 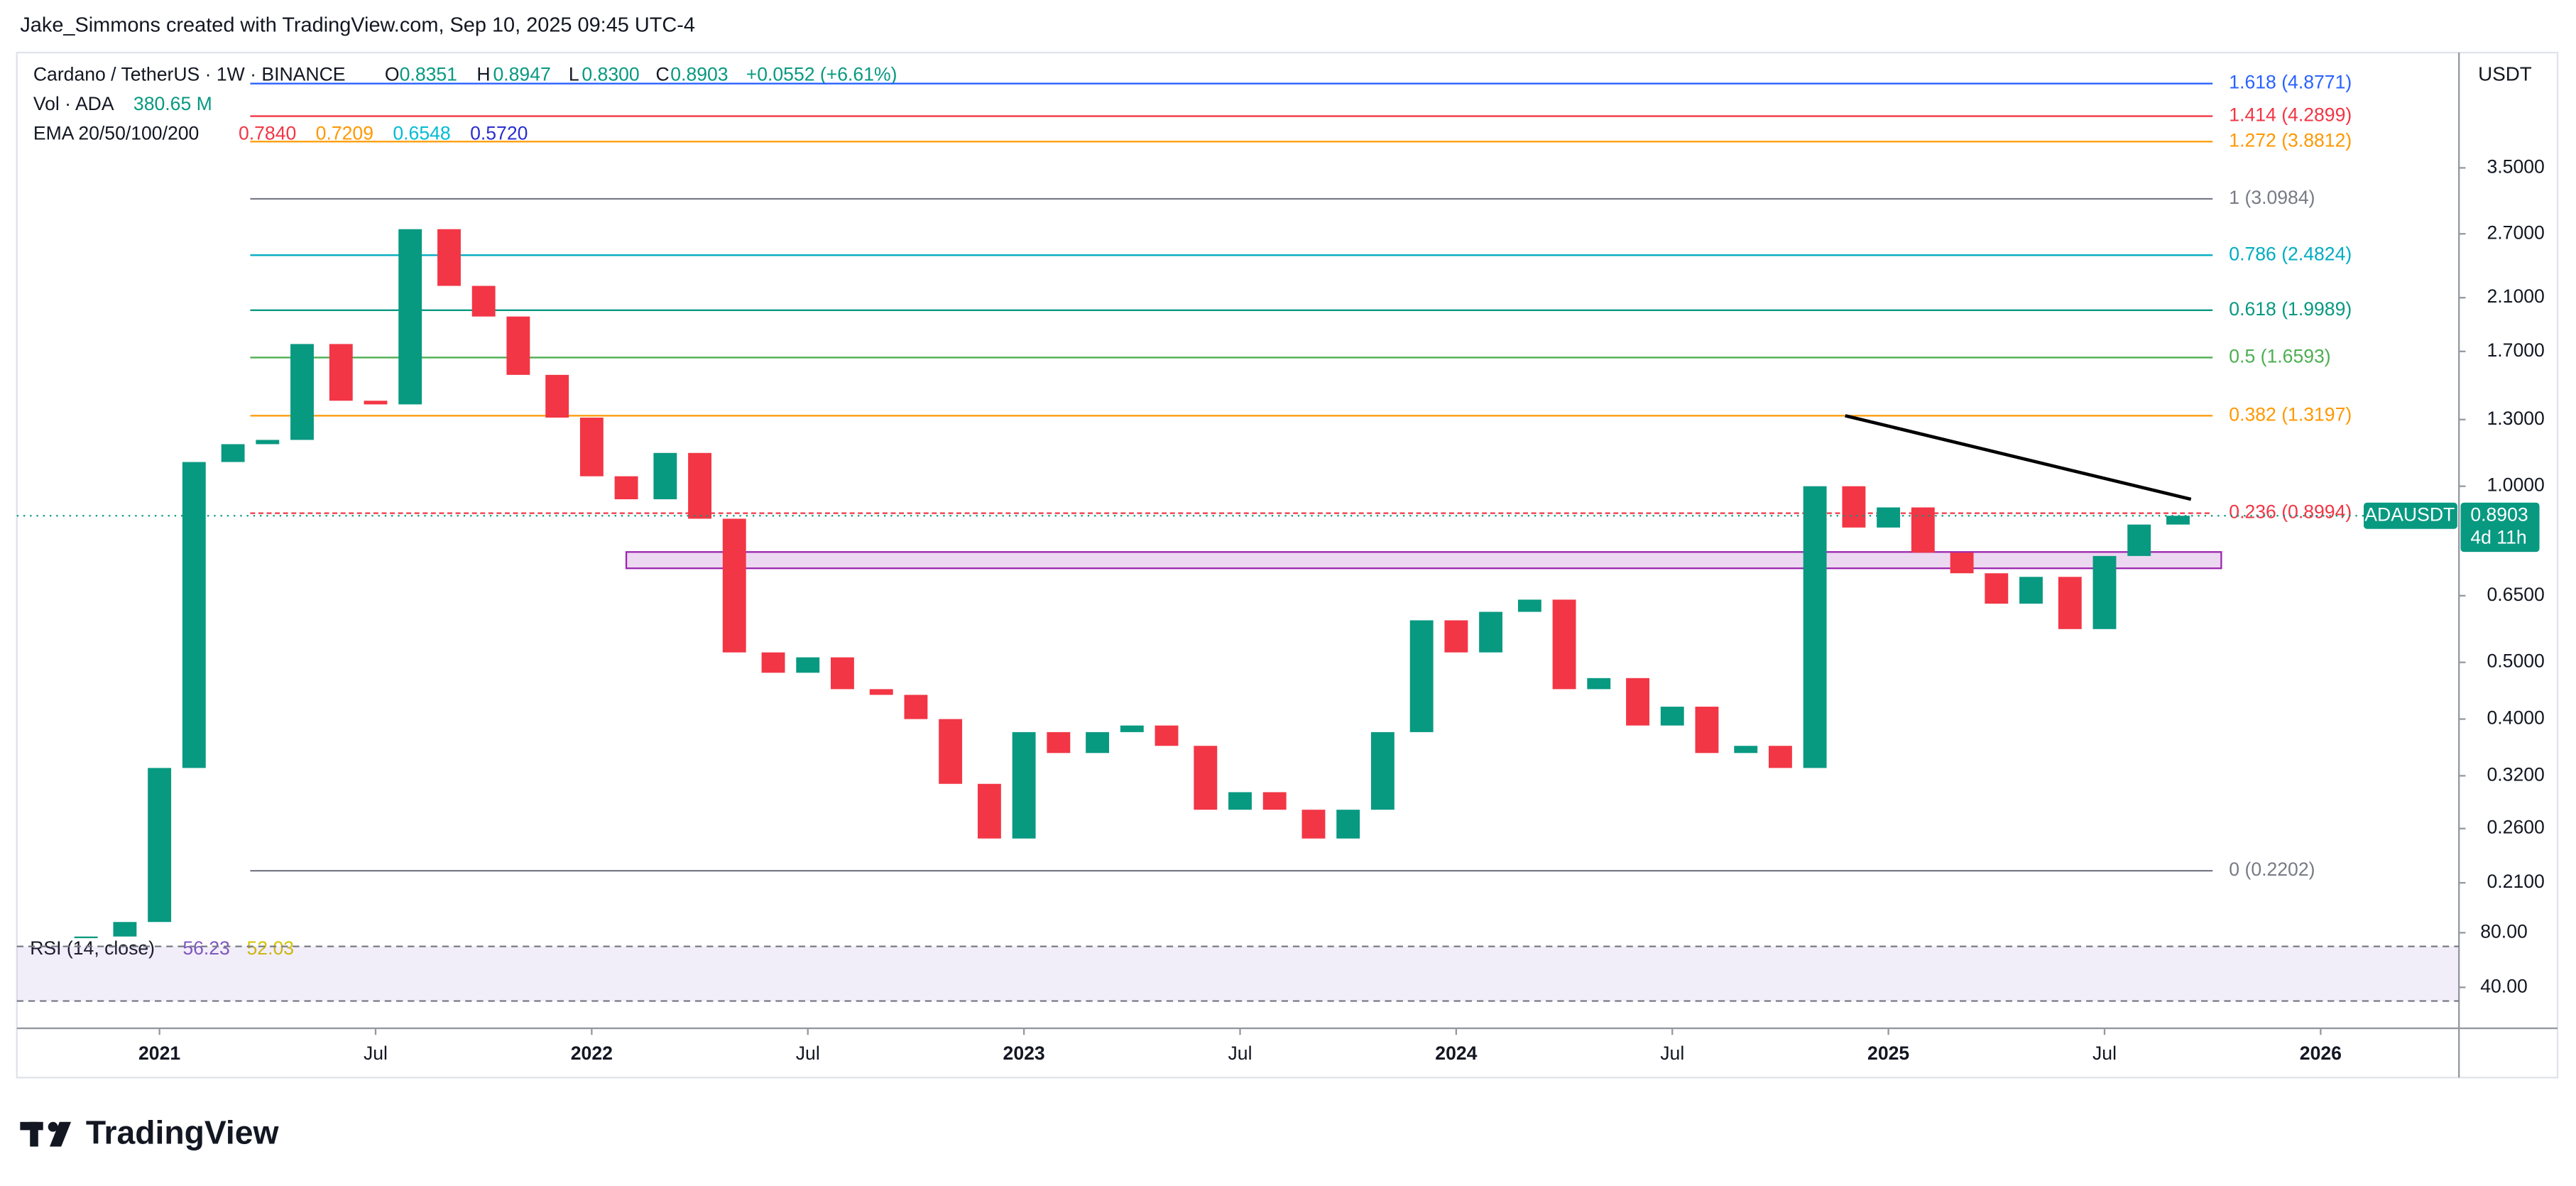 I want to click on change: +0.0552 (+6.61%), so click(x=821, y=74).